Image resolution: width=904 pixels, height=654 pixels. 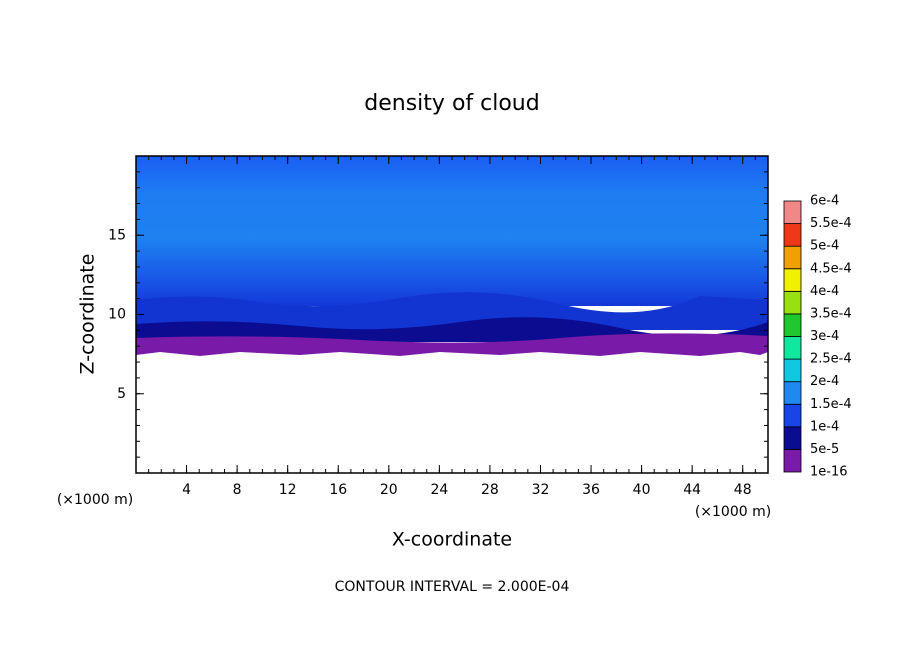 I want to click on colorbar-label: 1e-4, so click(x=824, y=426).